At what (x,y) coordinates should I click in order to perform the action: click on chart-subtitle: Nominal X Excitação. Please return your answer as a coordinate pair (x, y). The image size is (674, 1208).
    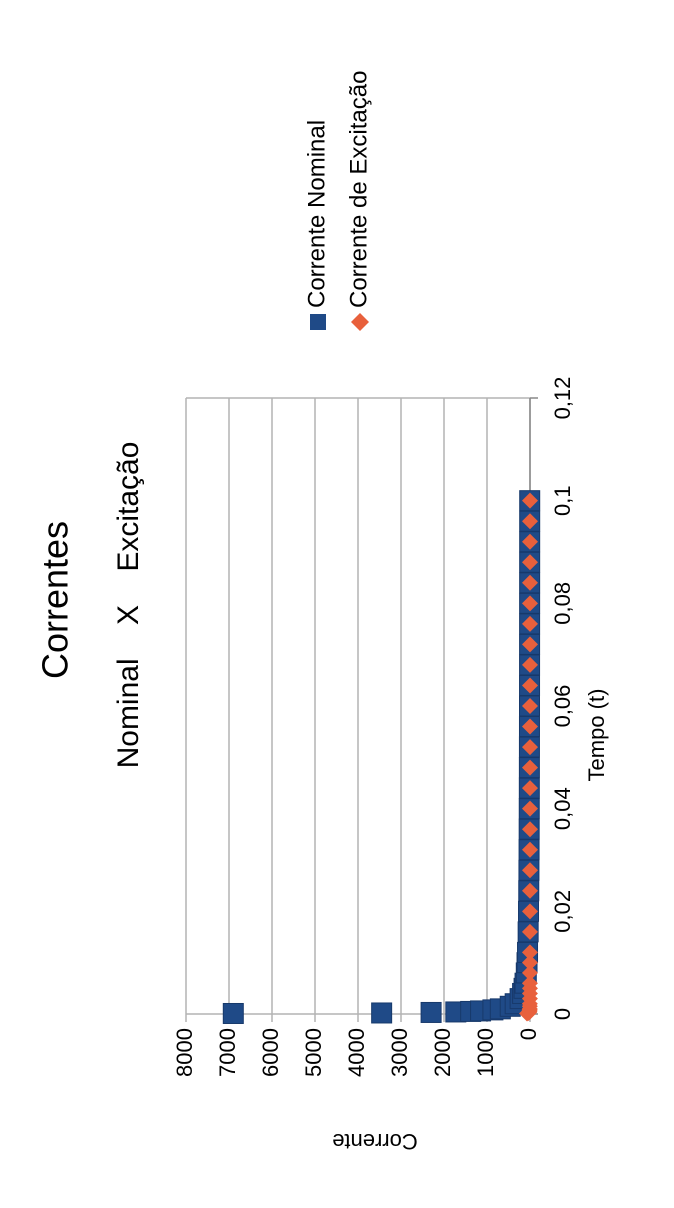
    Looking at the image, I should click on (128, 605).